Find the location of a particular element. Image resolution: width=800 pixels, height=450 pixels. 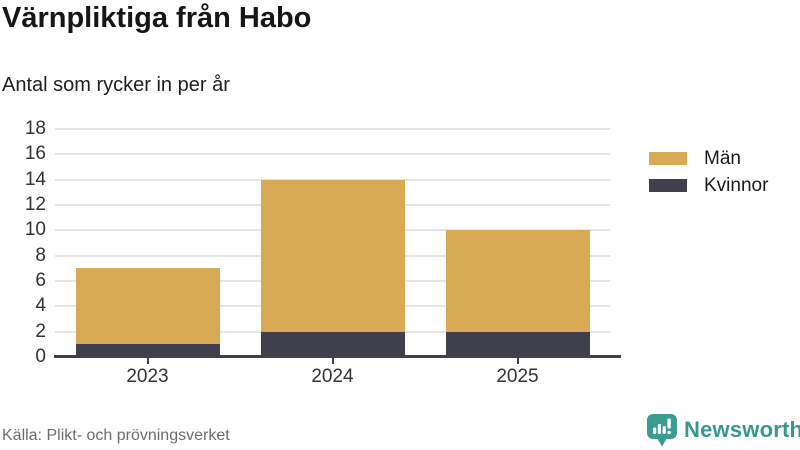

bar-segment-kvinnor-2024 is located at coordinates (332, 344).